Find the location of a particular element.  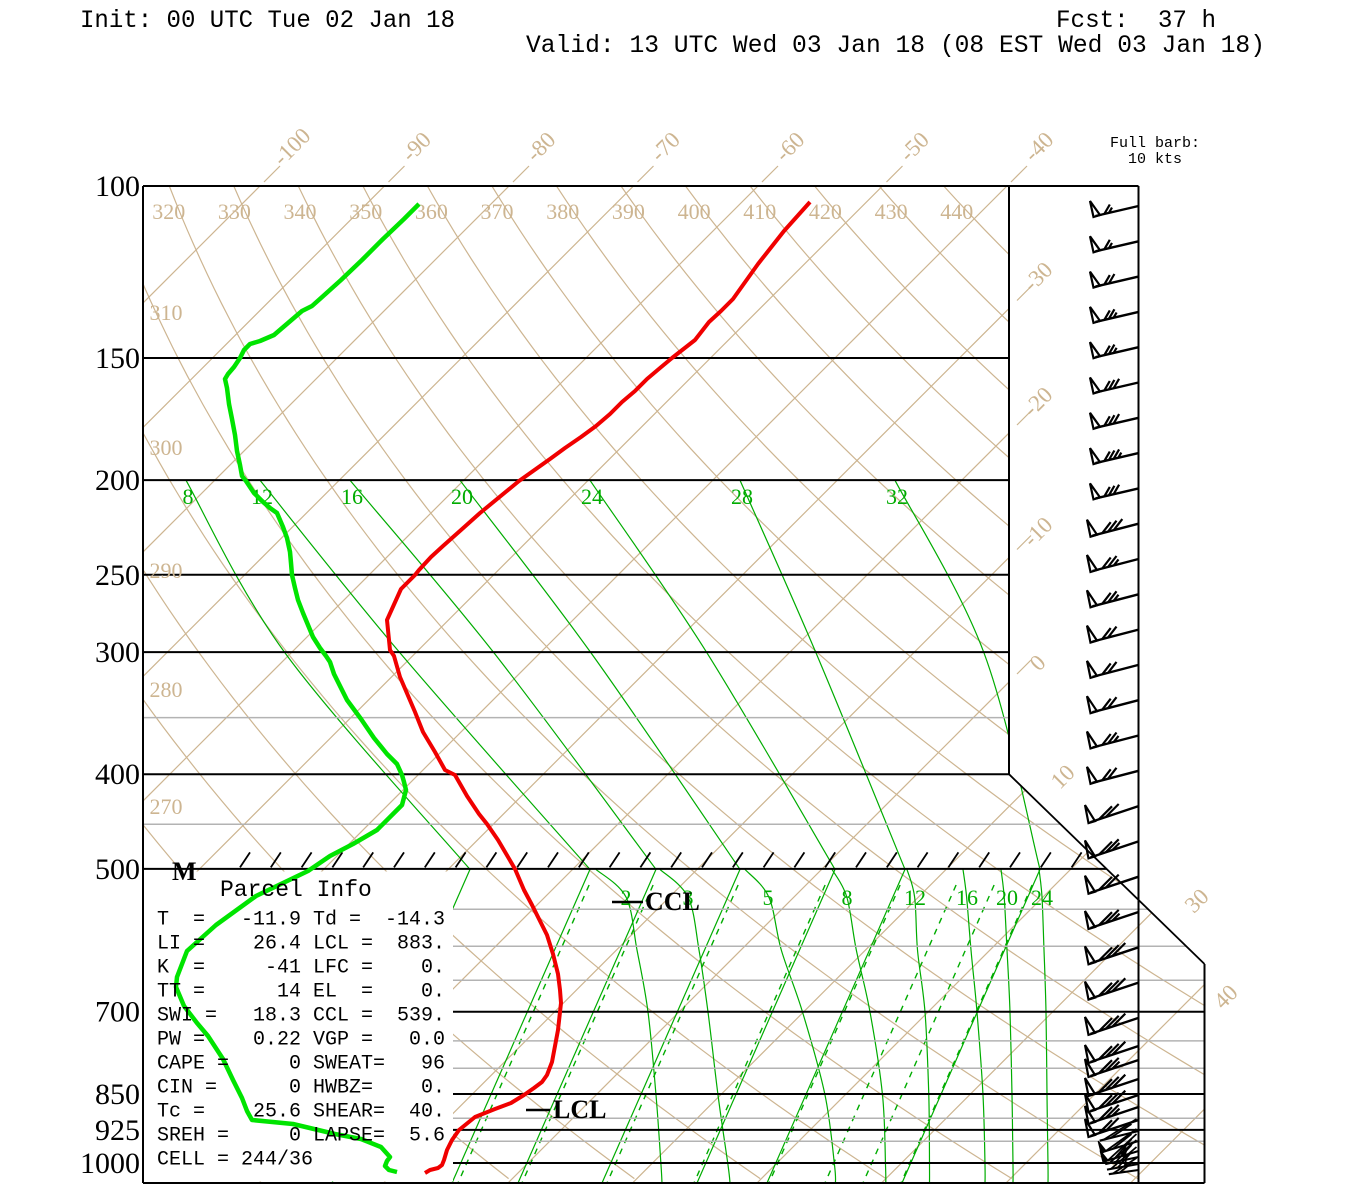

svg-text: 3 is located at coordinates (688, 897).